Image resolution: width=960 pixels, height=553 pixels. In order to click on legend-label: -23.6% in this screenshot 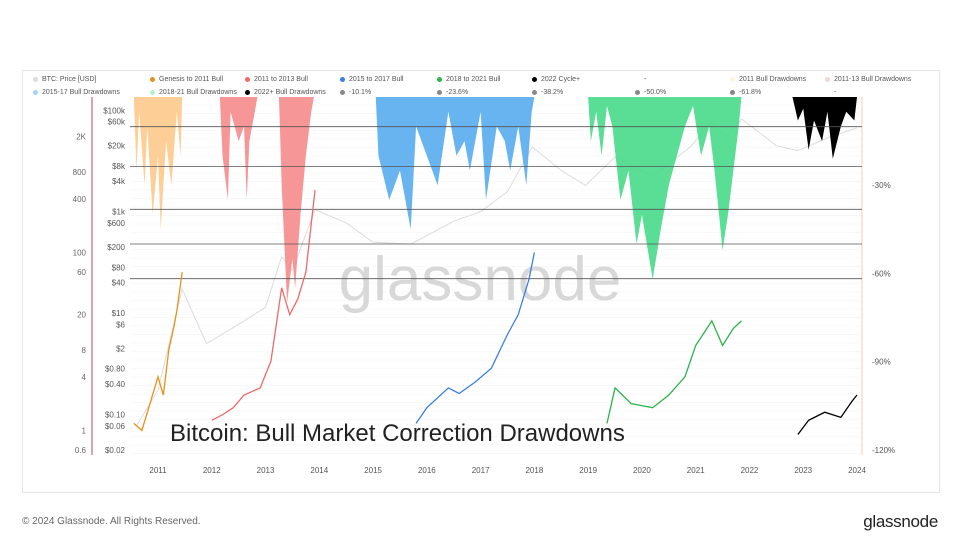, I will do `click(457, 92)`.